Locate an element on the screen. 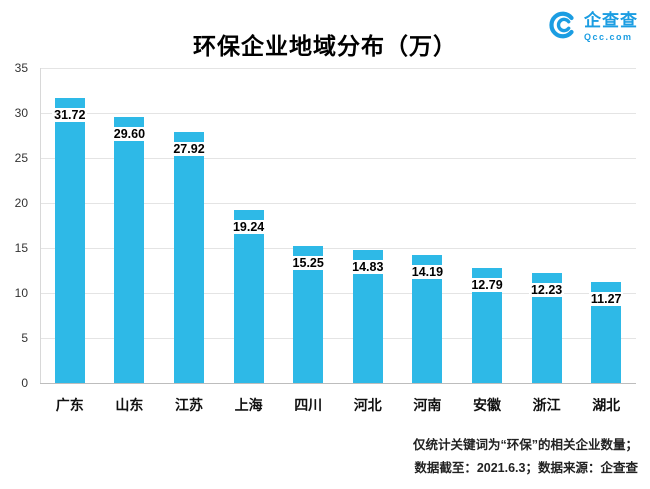 The image size is (650, 489). y-axis-tick-label: 5 is located at coordinates (24, 338).